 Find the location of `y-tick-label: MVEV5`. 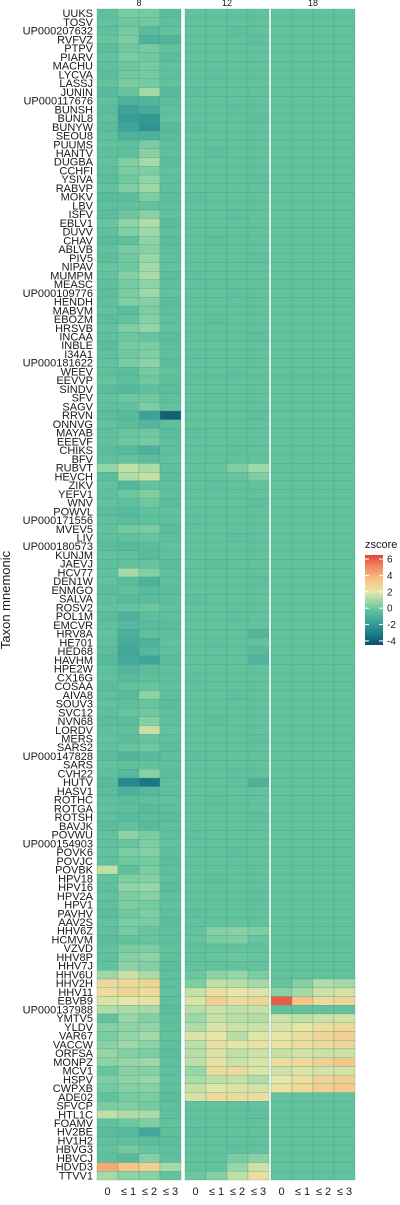

y-tick-label: MVEV5 is located at coordinates (74, 530).